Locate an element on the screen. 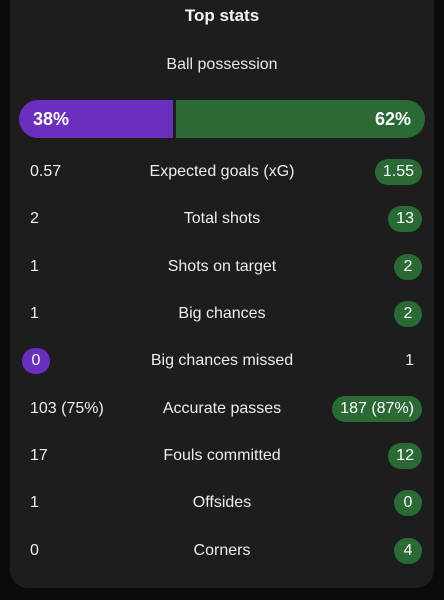 The image size is (444, 600). stat-label: Corners is located at coordinates (222, 550).